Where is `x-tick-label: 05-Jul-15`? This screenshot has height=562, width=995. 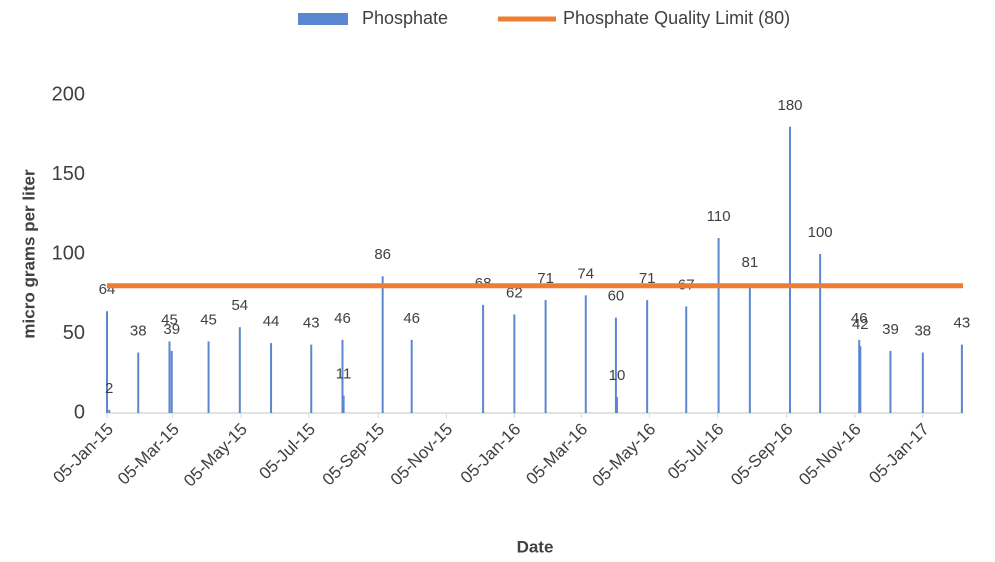
x-tick-label: 05-Jul-15 is located at coordinates (287, 452).